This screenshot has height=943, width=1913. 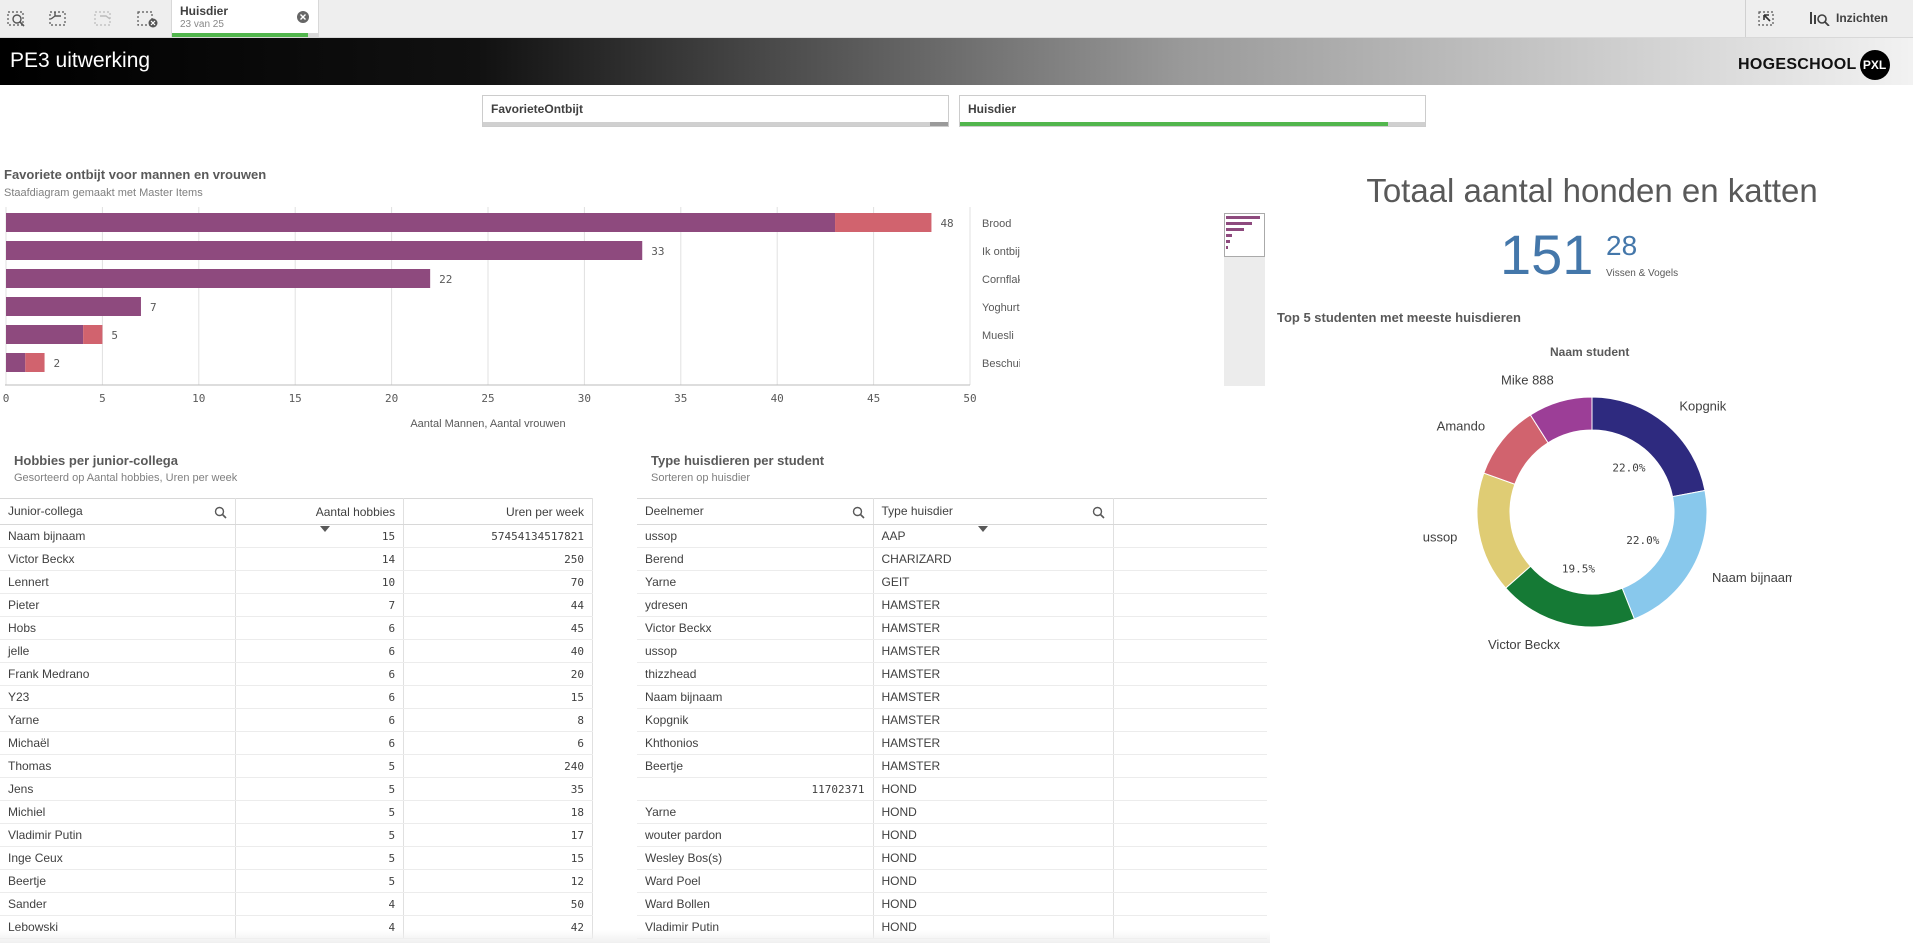 What do you see at coordinates (952, 881) in the screenshot?
I see `table-row: Ward Poel HOND` at bounding box center [952, 881].